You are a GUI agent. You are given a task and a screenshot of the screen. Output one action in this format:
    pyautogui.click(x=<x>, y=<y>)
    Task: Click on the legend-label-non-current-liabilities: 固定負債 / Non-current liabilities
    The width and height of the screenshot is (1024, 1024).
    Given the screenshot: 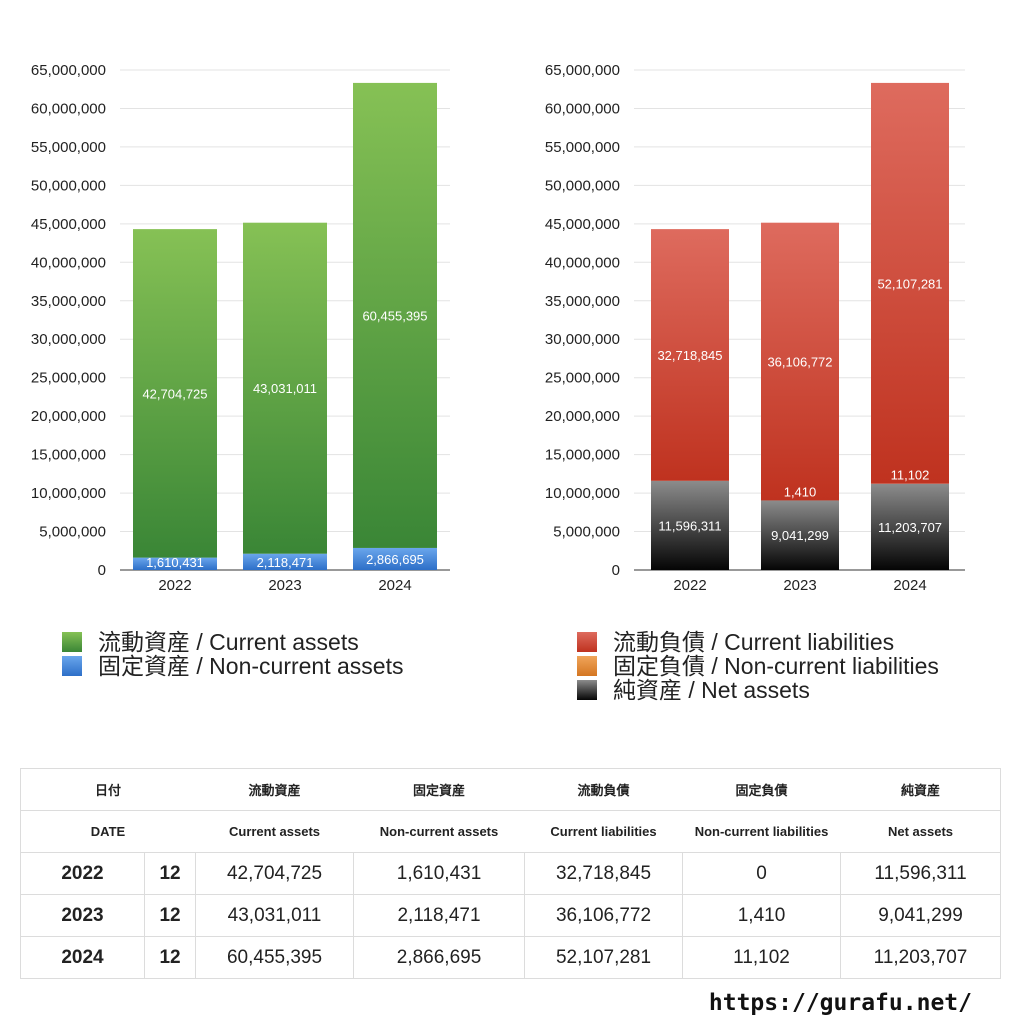 What is the action you would take?
    pyautogui.click(x=776, y=666)
    